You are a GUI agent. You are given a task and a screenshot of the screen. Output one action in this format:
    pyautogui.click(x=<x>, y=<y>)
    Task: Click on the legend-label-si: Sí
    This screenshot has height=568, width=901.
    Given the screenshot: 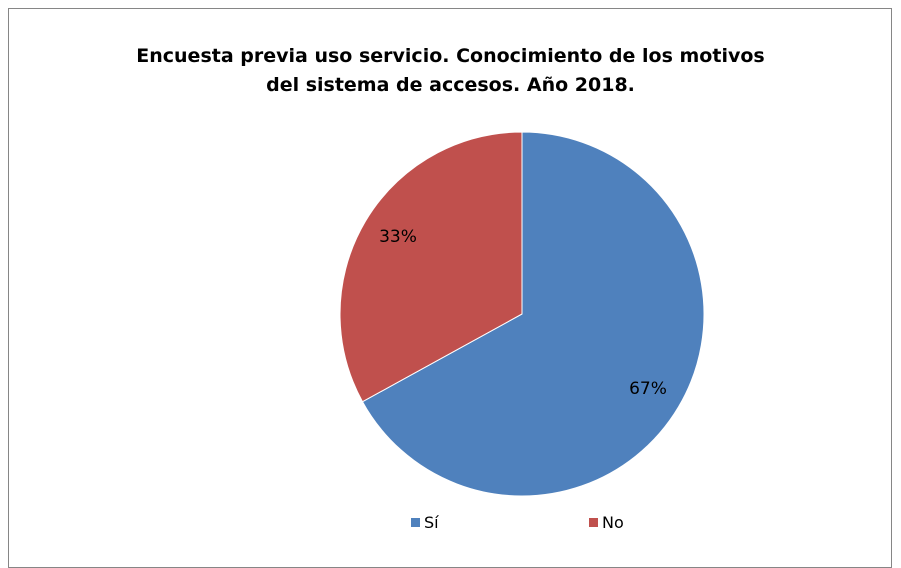 What is the action you would take?
    pyautogui.click(x=431, y=522)
    